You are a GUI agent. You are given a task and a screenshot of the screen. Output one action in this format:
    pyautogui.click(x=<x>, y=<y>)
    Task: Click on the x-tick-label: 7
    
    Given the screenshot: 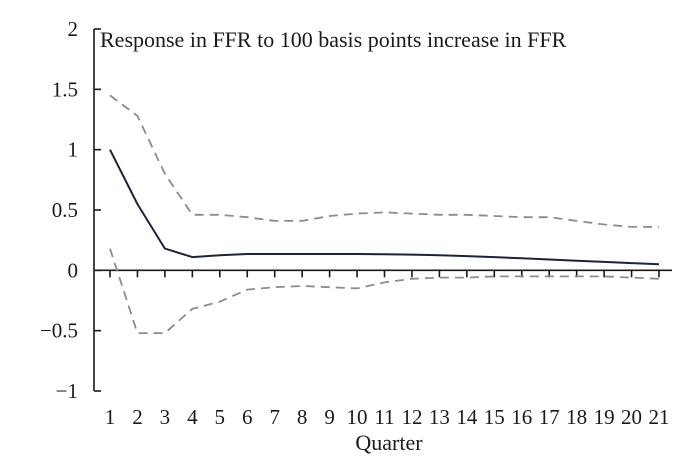 What is the action you would take?
    pyautogui.click(x=274, y=417)
    